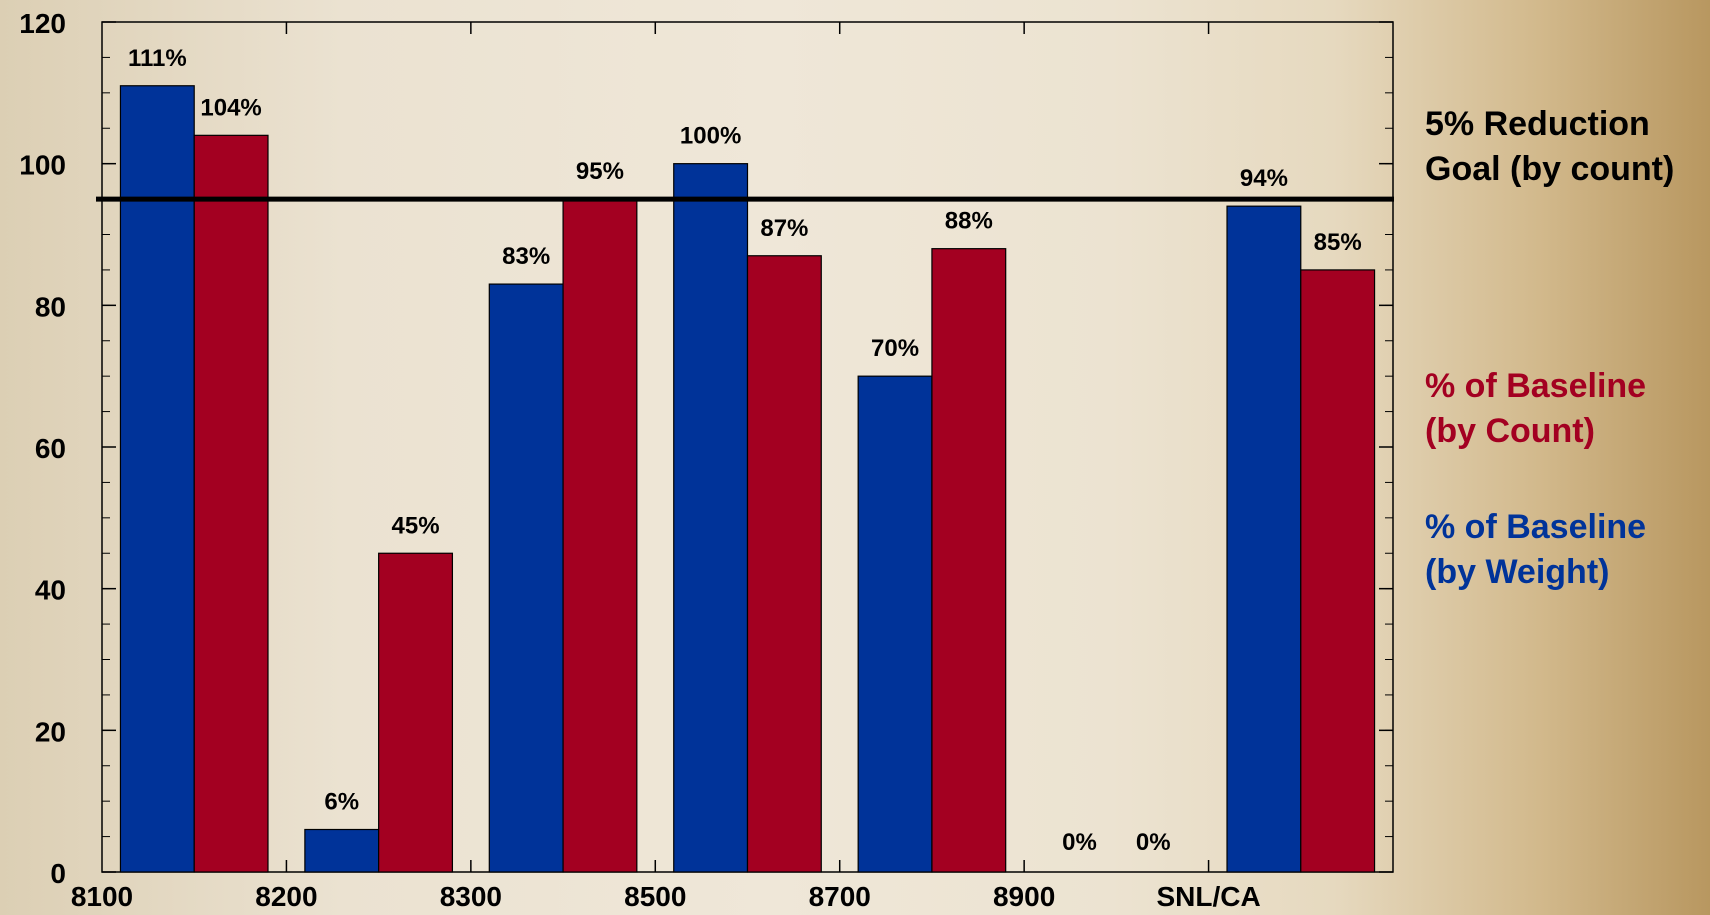  I want to click on data-label-count: 0%, so click(1153, 842).